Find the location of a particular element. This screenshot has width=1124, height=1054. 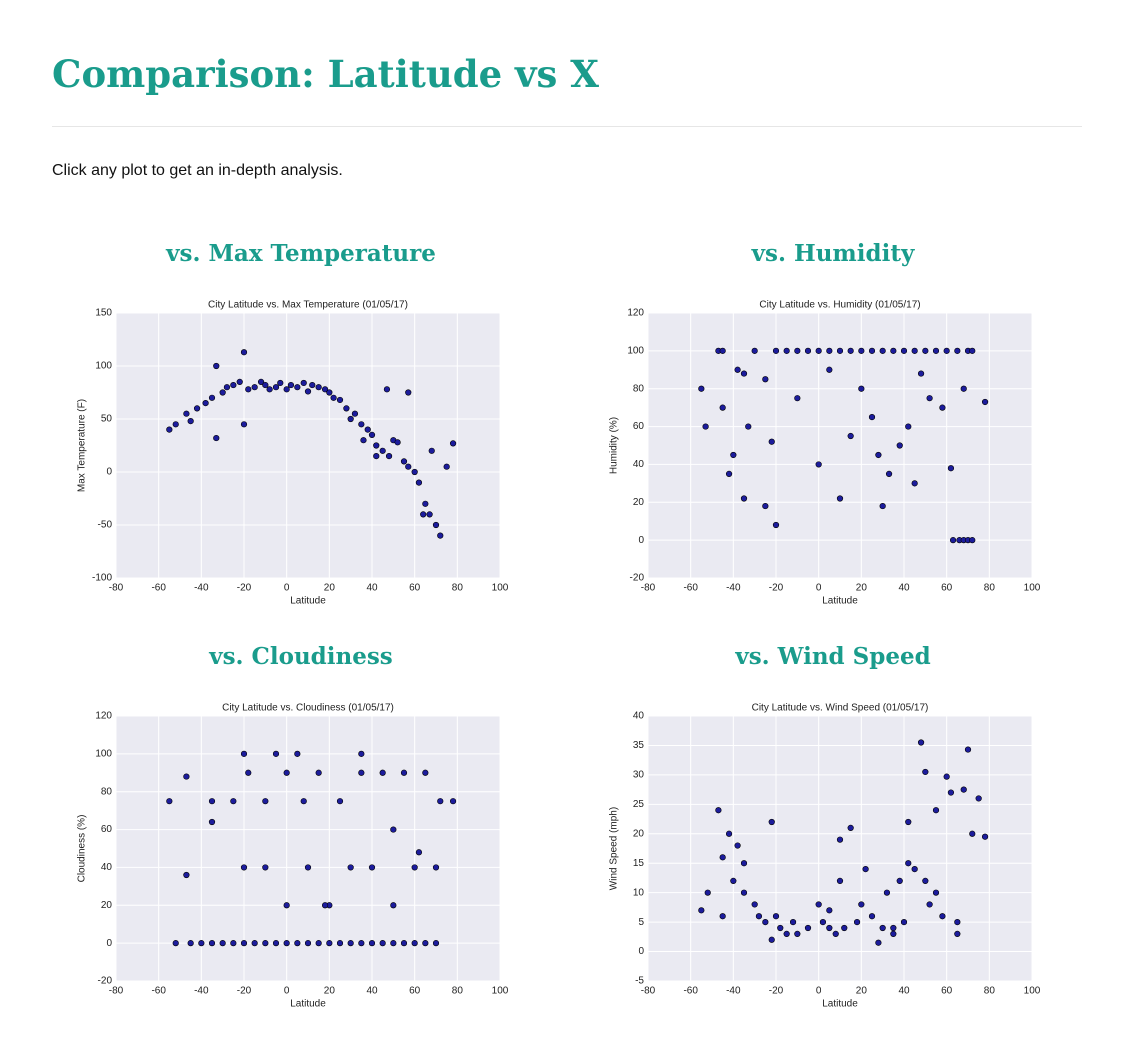

y-axis-label: Humidity (%) is located at coordinates (614, 445).